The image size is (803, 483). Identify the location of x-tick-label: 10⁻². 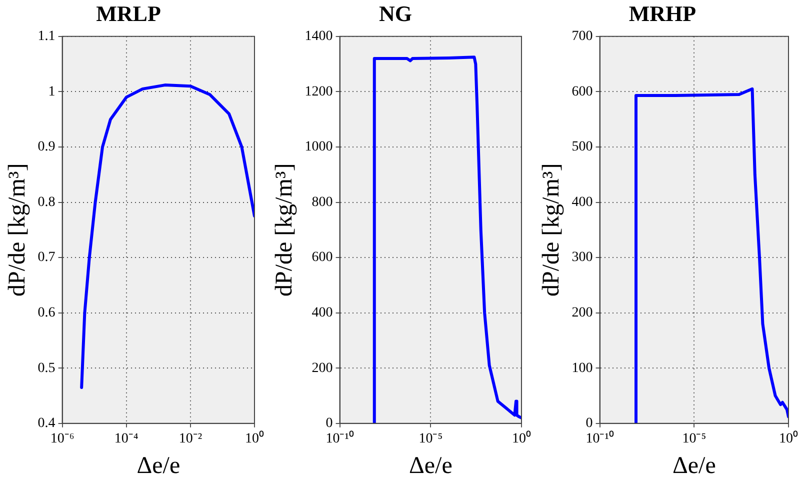
(190, 438).